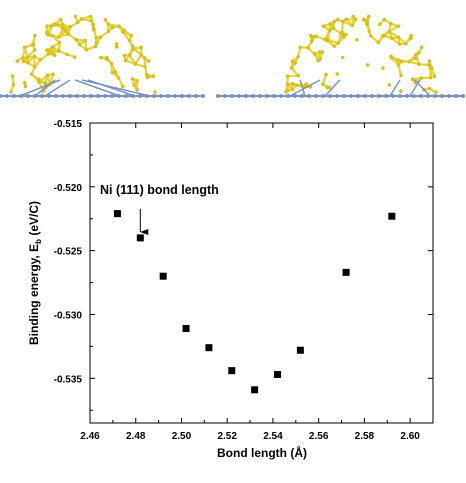 This screenshot has height=483, width=466. I want to click on y-axis-title: Binding energy, Eb (eV/C), so click(35, 273).